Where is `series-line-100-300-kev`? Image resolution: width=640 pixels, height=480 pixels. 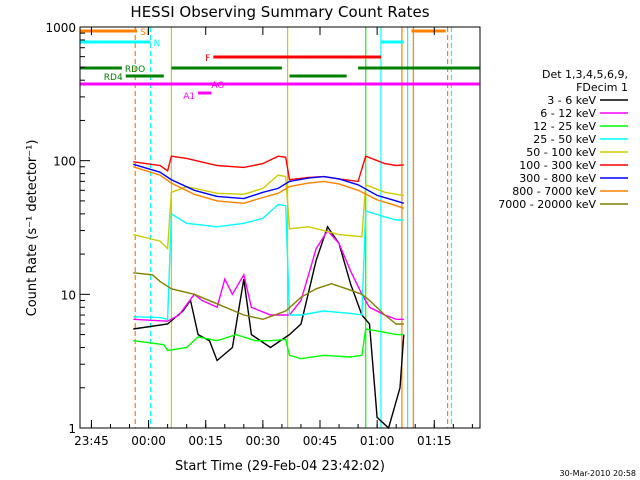
series-line-100-300-kev is located at coordinates (268, 169).